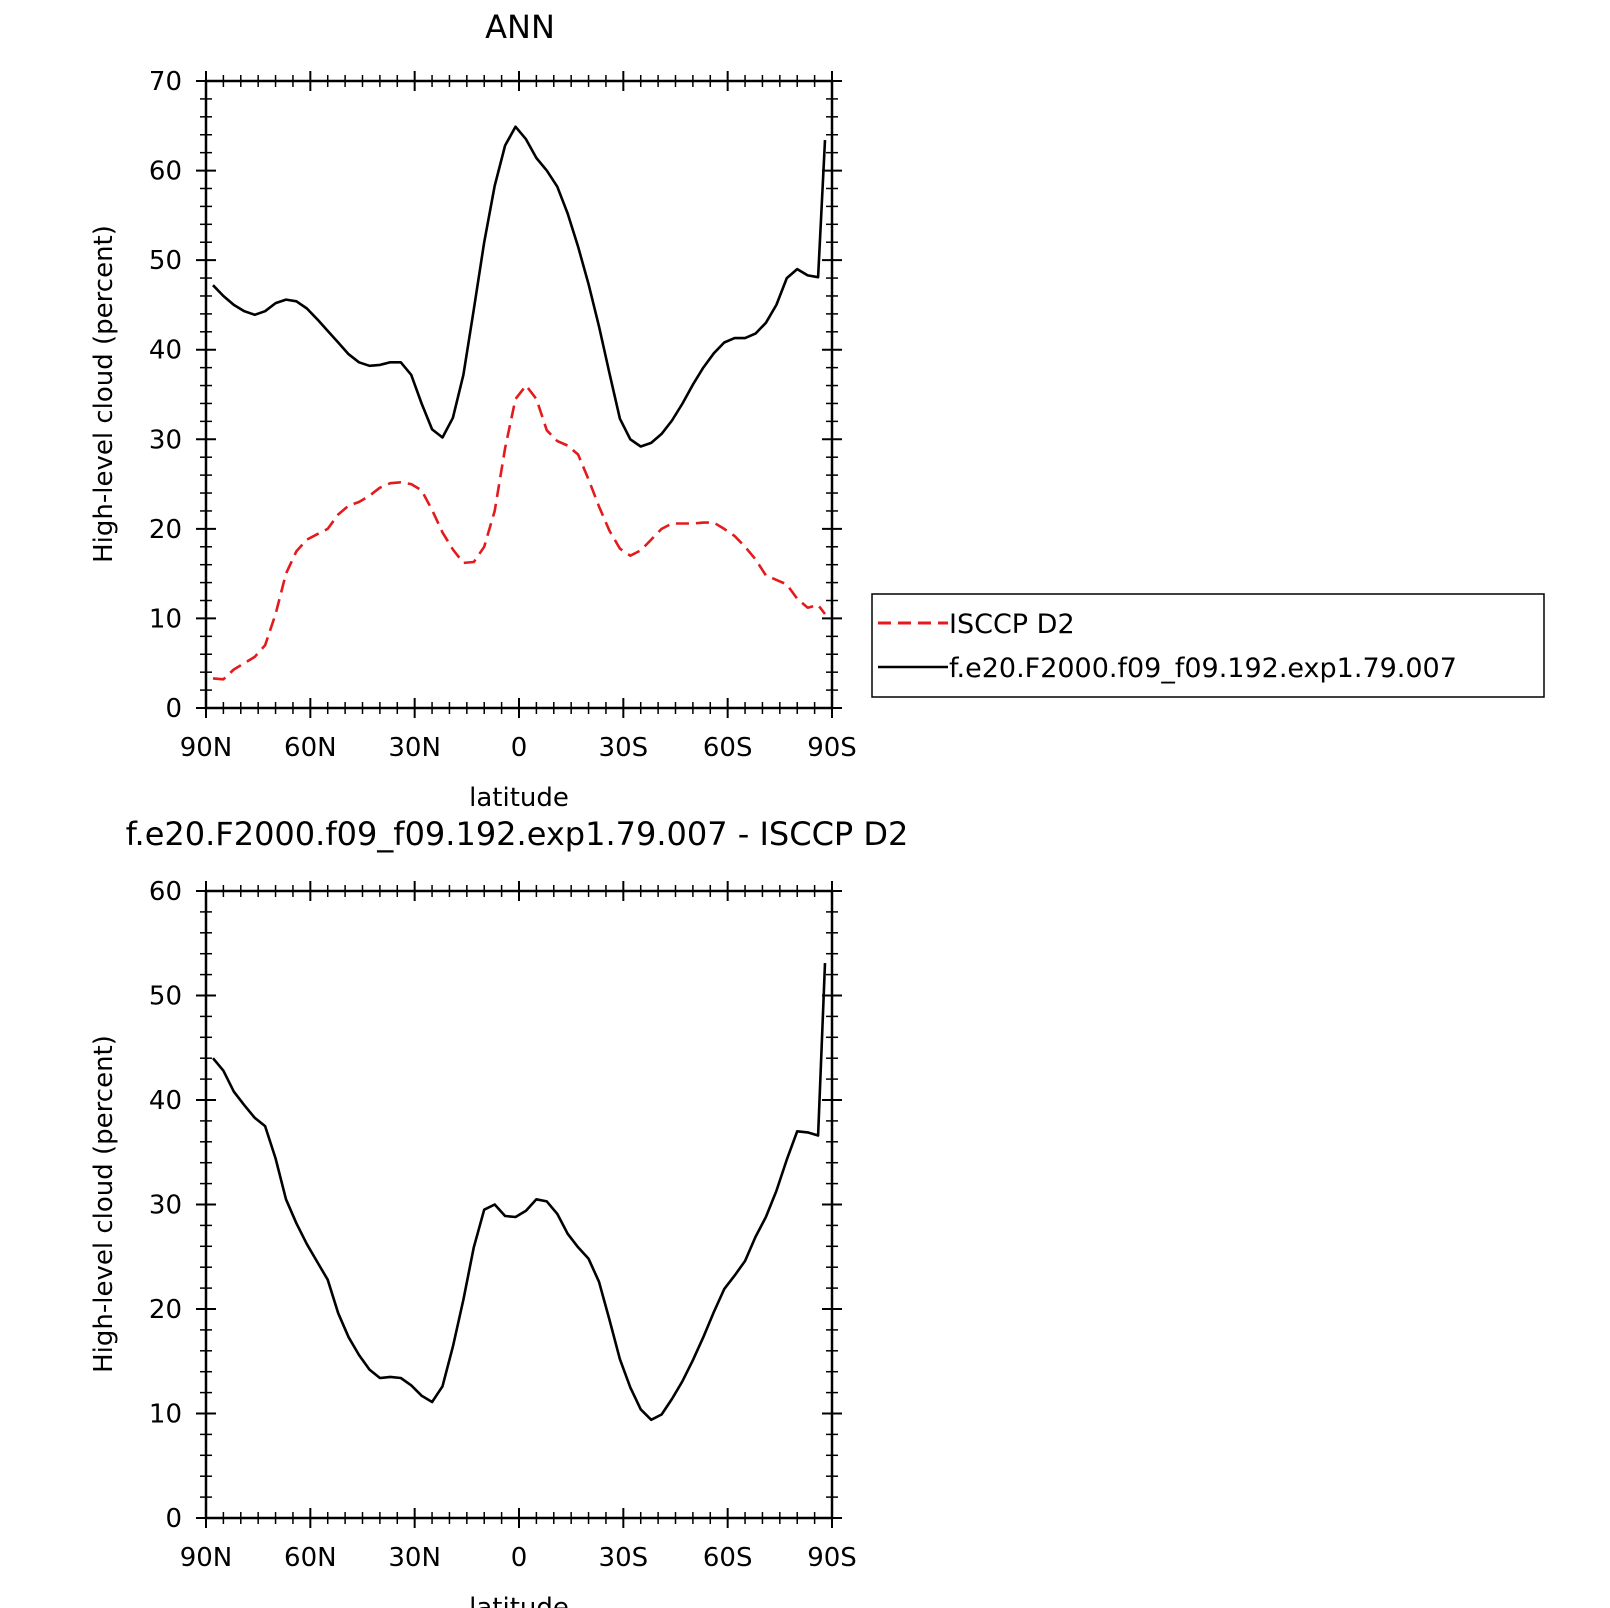 The width and height of the screenshot is (1610, 1608). What do you see at coordinates (165, 619) in the screenshot?
I see `top-y-tick-label: 10` at bounding box center [165, 619].